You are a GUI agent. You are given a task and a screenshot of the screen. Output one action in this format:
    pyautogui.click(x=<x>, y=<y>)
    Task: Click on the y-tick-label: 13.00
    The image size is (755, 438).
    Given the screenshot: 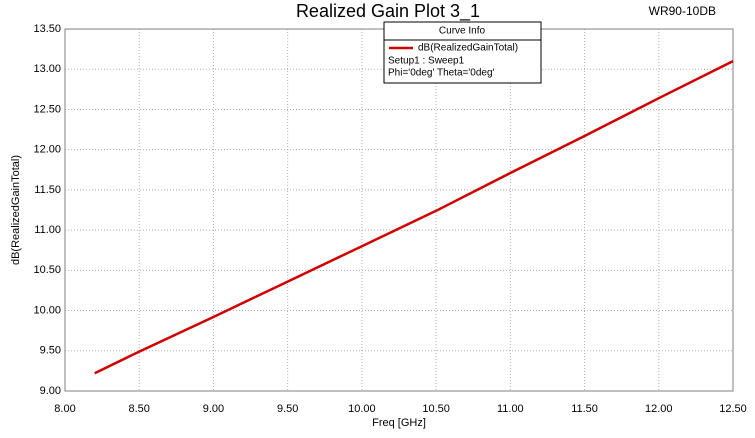 What is the action you would take?
    pyautogui.click(x=47, y=69)
    